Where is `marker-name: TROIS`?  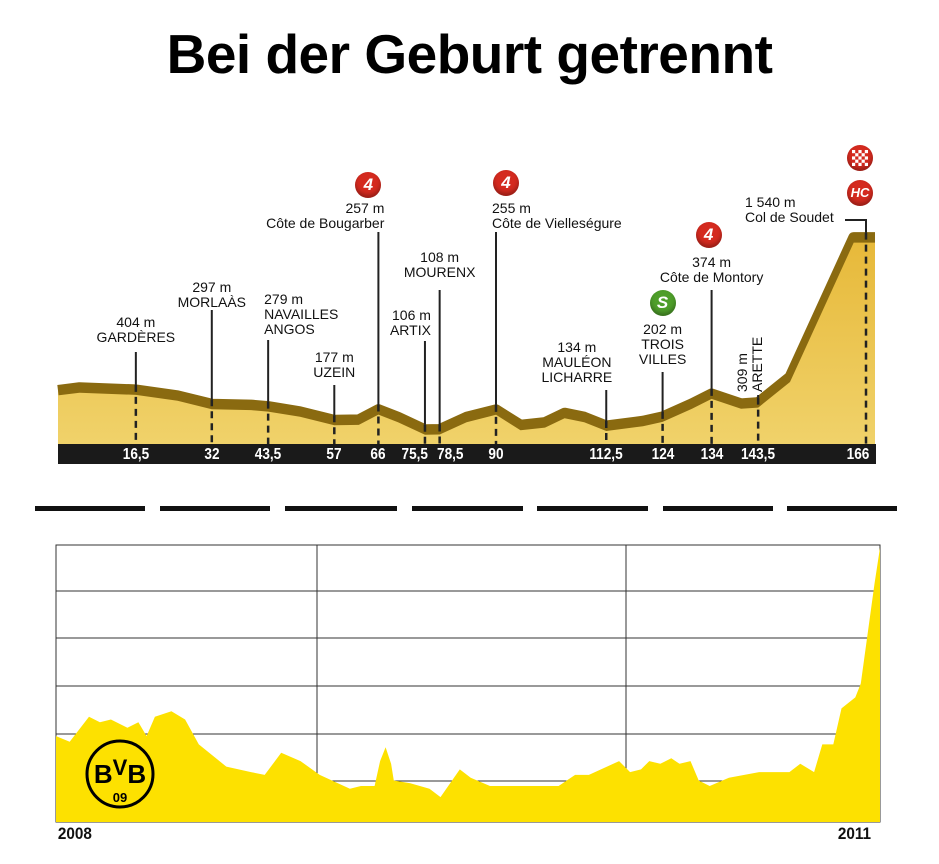
marker-name: TROIS is located at coordinates (662, 344).